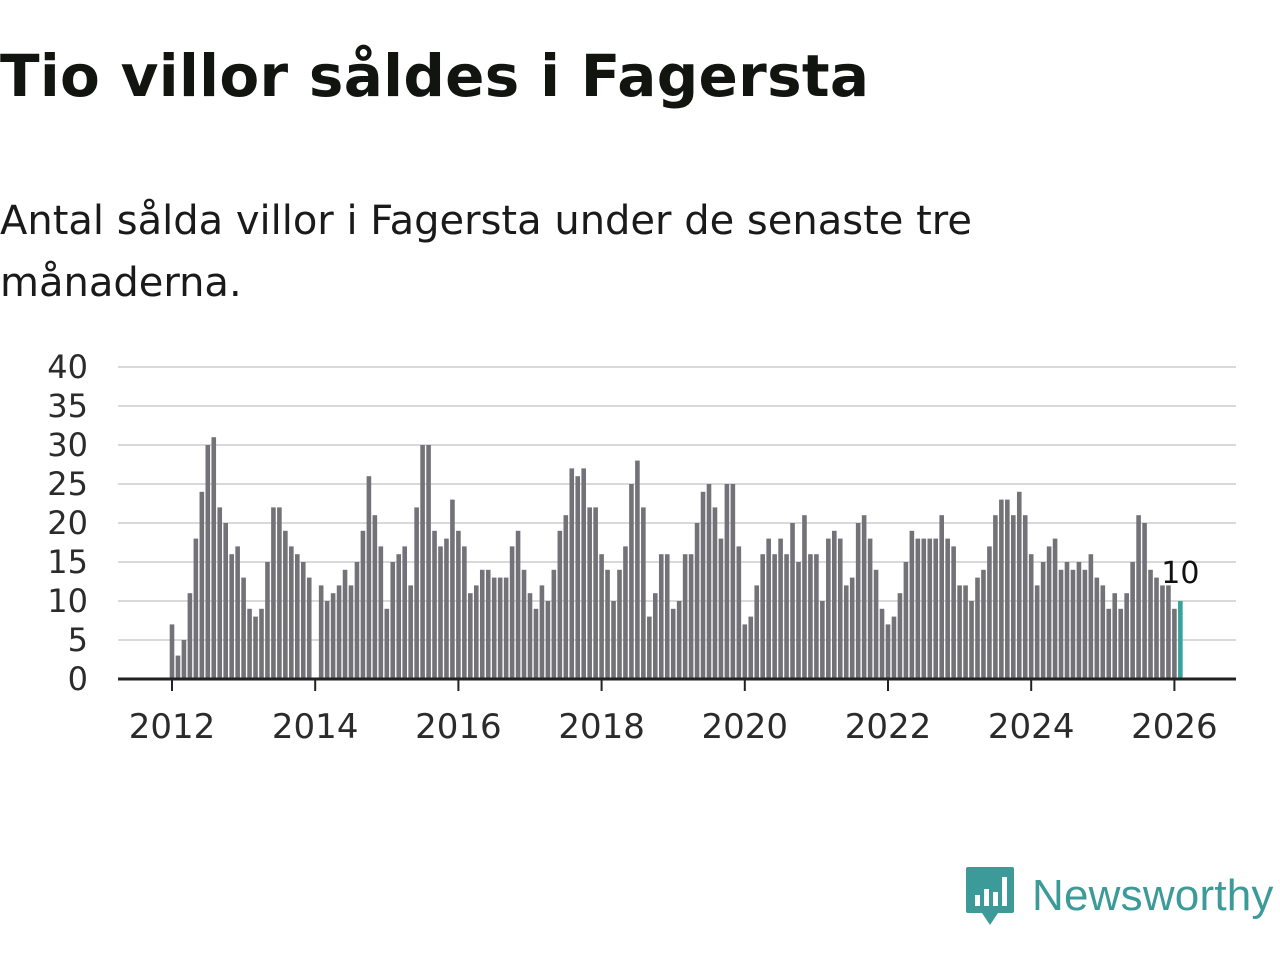  I want to click on x-tick-label: 2022, so click(888, 727).